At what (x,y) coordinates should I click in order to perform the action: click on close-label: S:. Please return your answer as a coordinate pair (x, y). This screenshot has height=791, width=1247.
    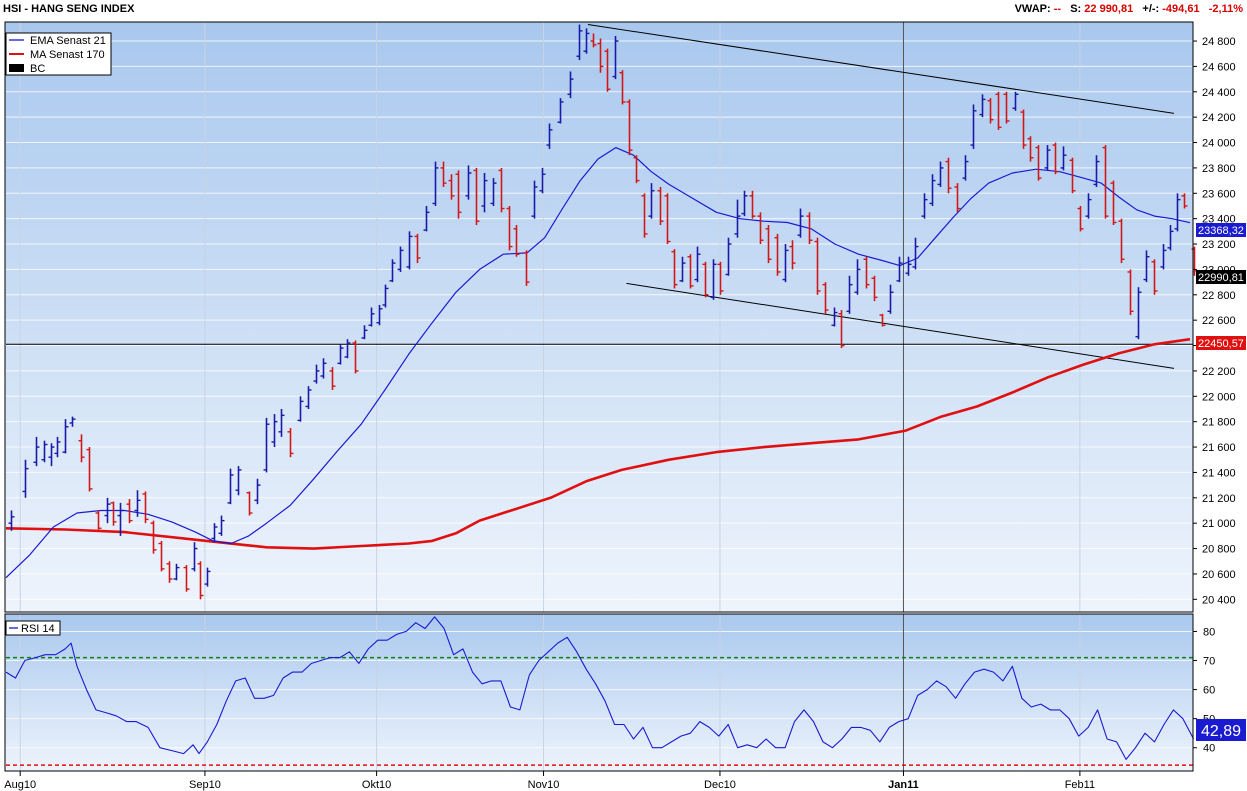
    Looking at the image, I should click on (1076, 9).